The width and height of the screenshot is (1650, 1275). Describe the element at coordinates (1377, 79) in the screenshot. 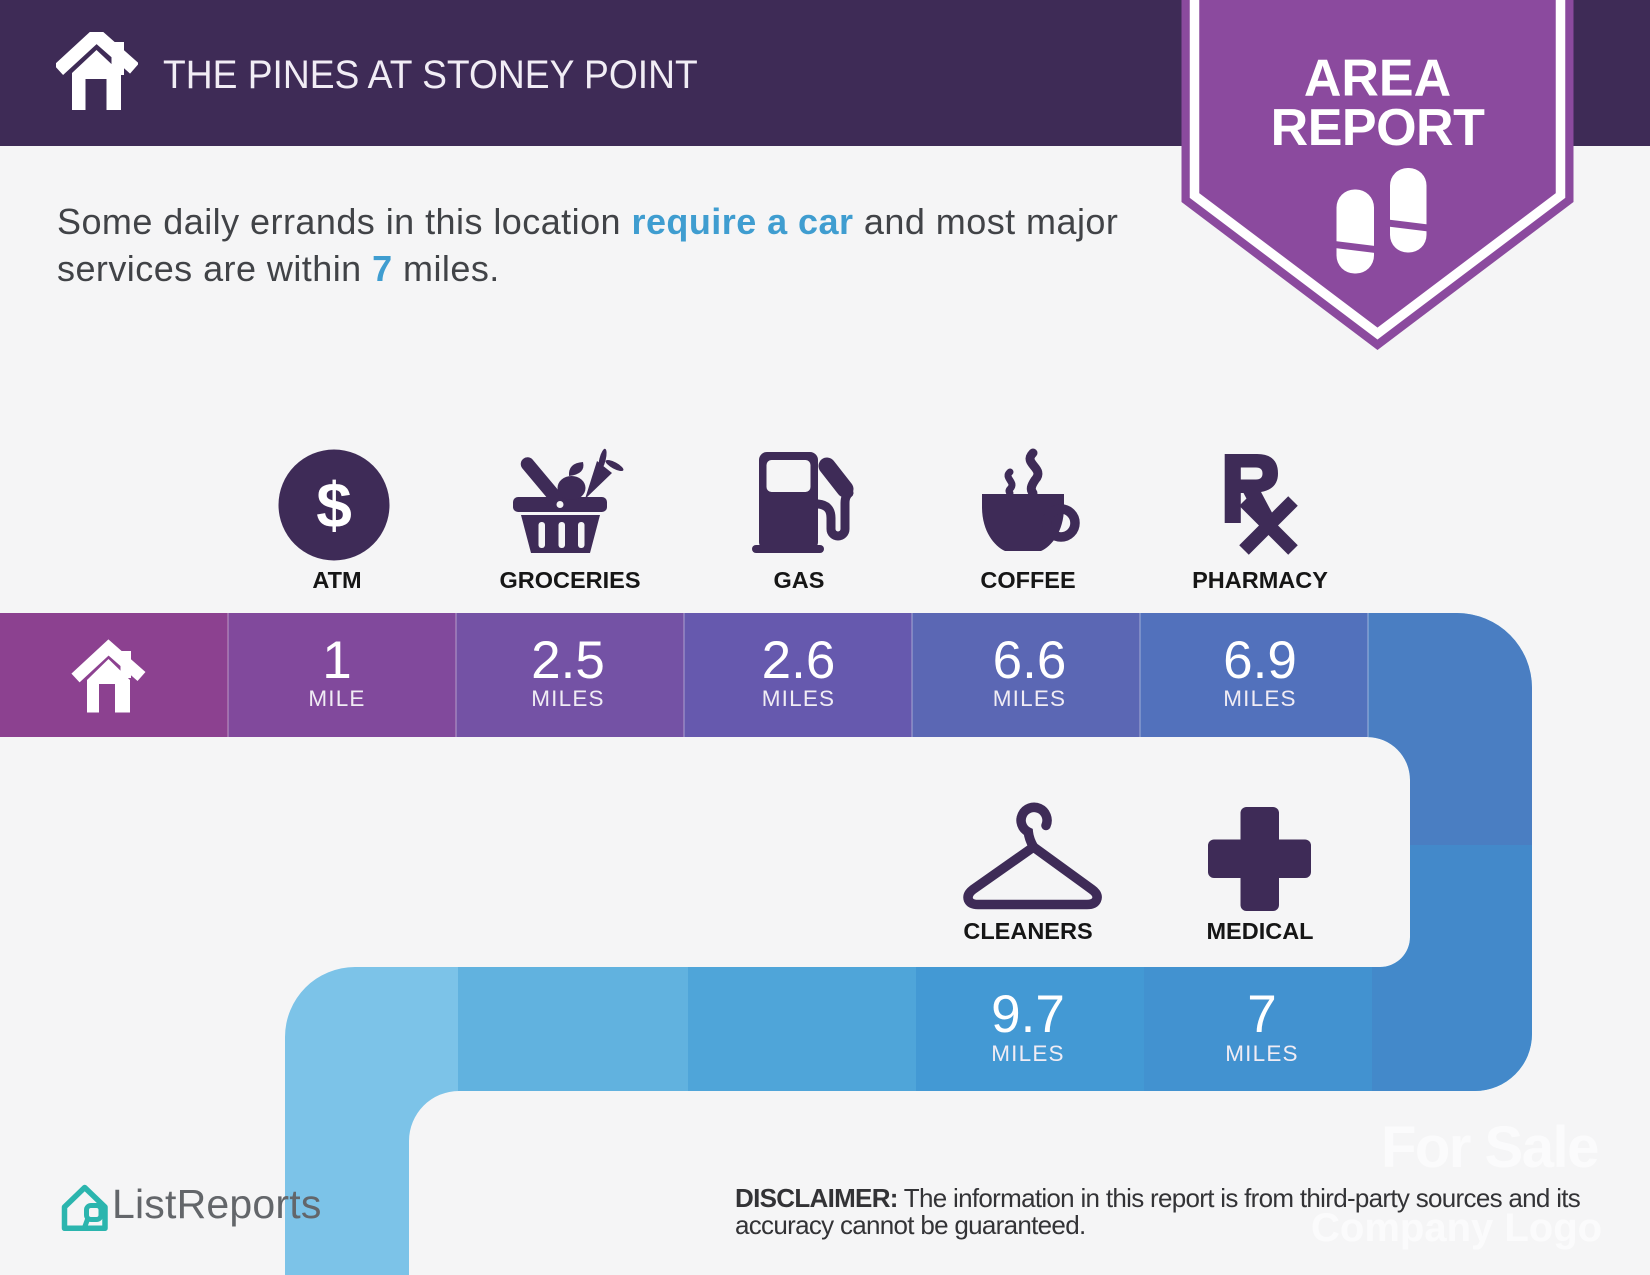

I see `svg-text: AREA` at that location.